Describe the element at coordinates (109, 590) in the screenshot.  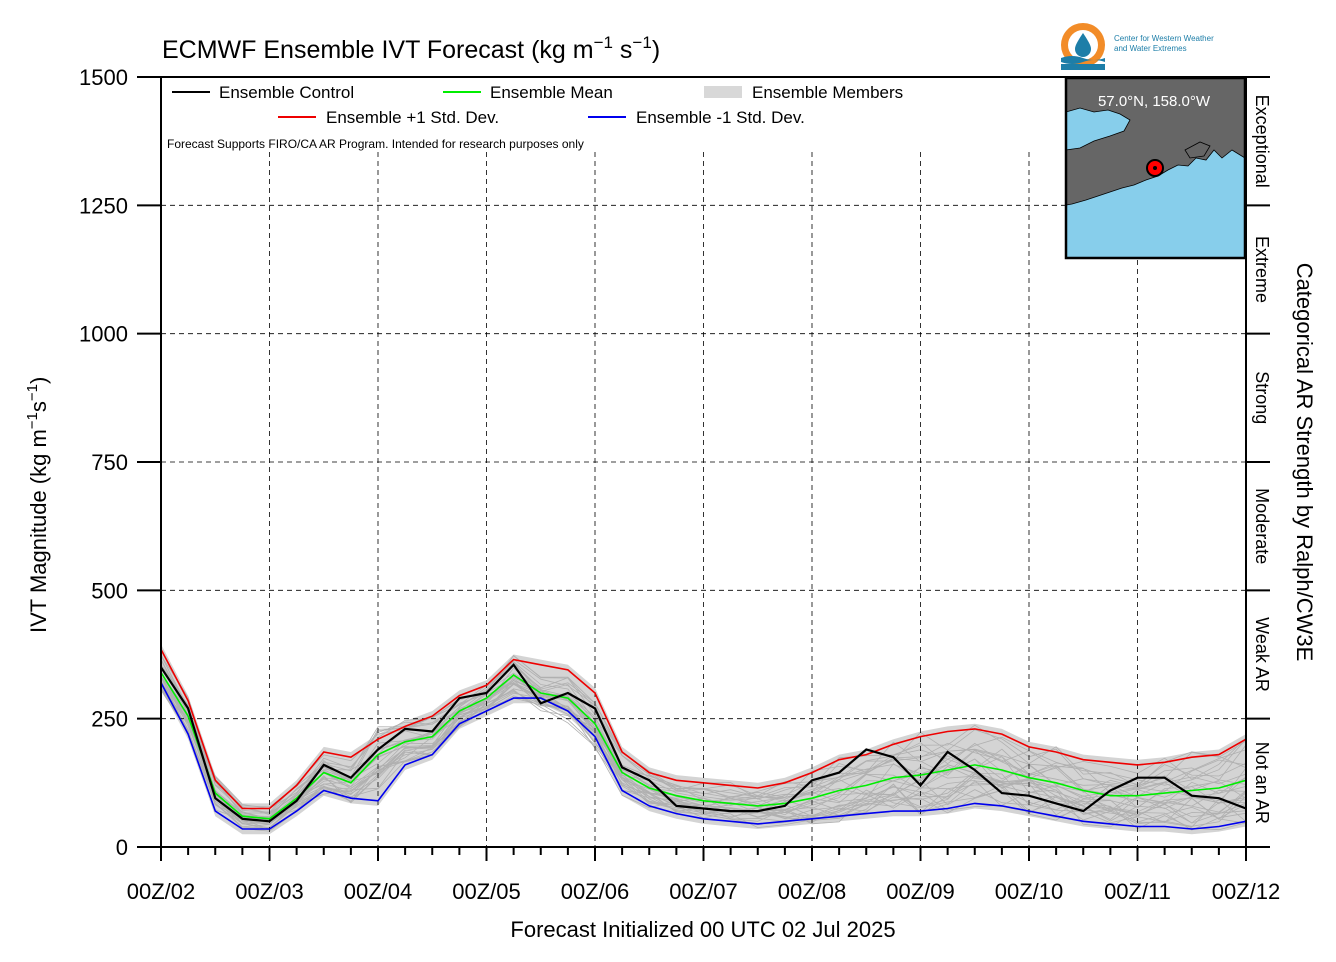
I see `y-tick-label: 500` at that location.